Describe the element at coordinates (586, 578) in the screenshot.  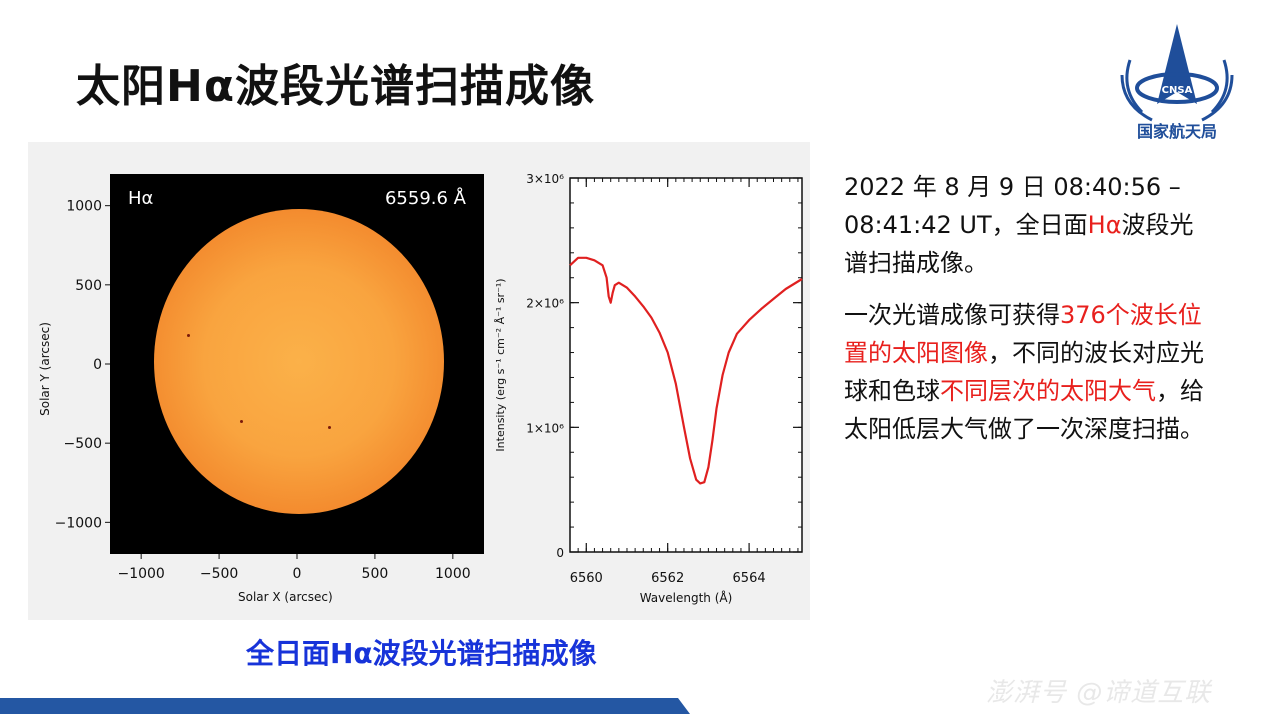
I see `x-tick-label: 6560` at that location.